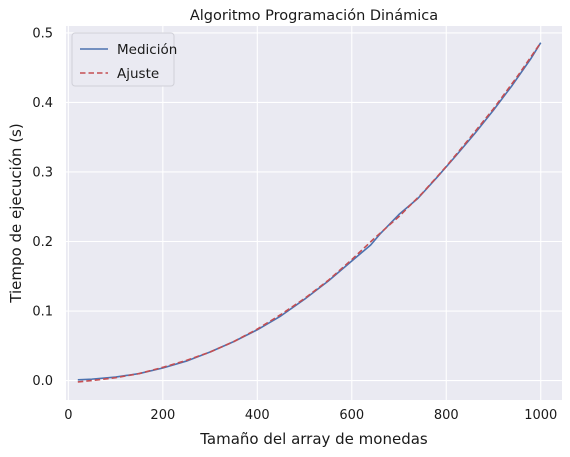  What do you see at coordinates (68, 415) in the screenshot?
I see `x-tick-label: 0` at bounding box center [68, 415].